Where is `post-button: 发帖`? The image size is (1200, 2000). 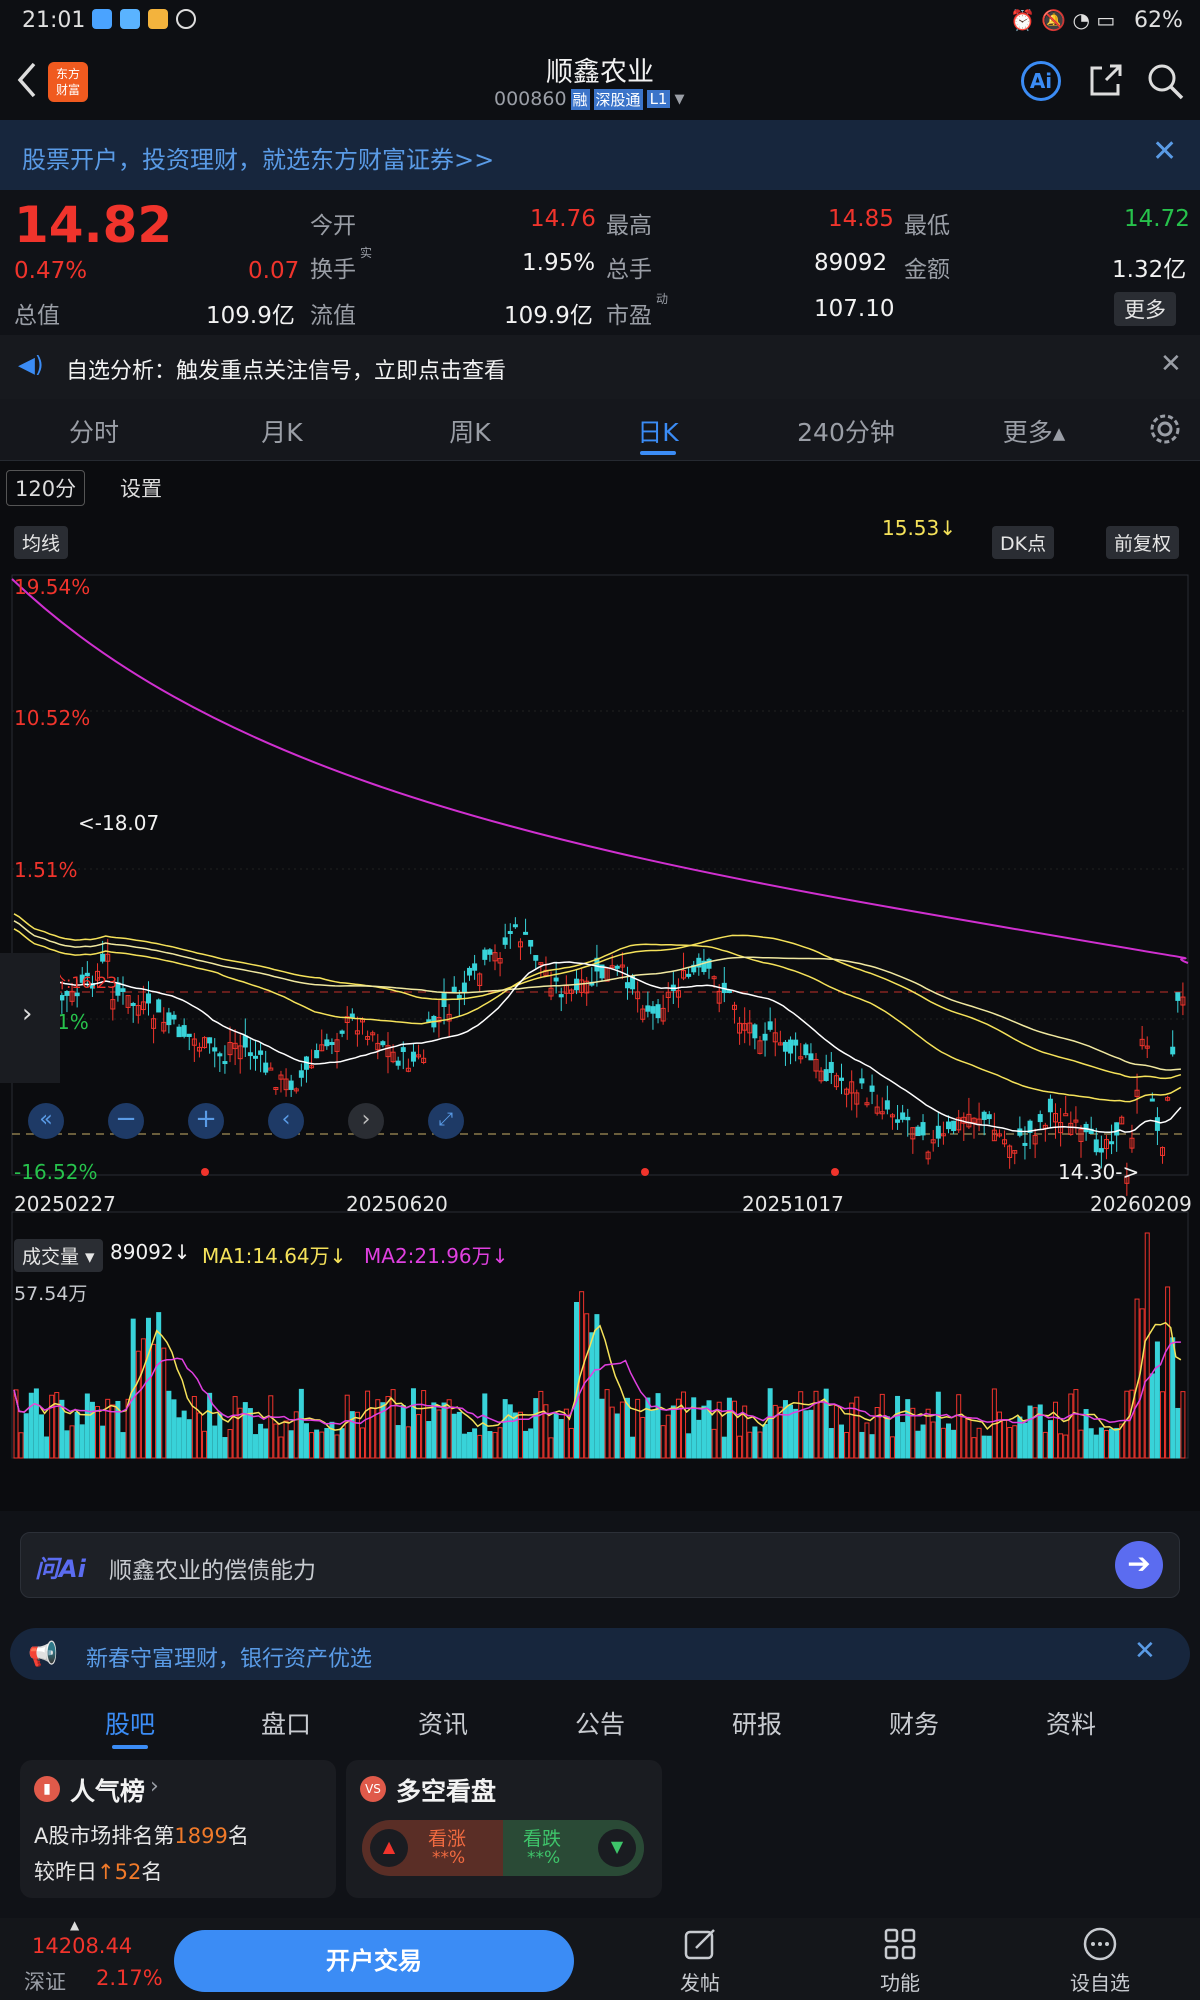
post-button: 发帖 is located at coordinates (700, 1961).